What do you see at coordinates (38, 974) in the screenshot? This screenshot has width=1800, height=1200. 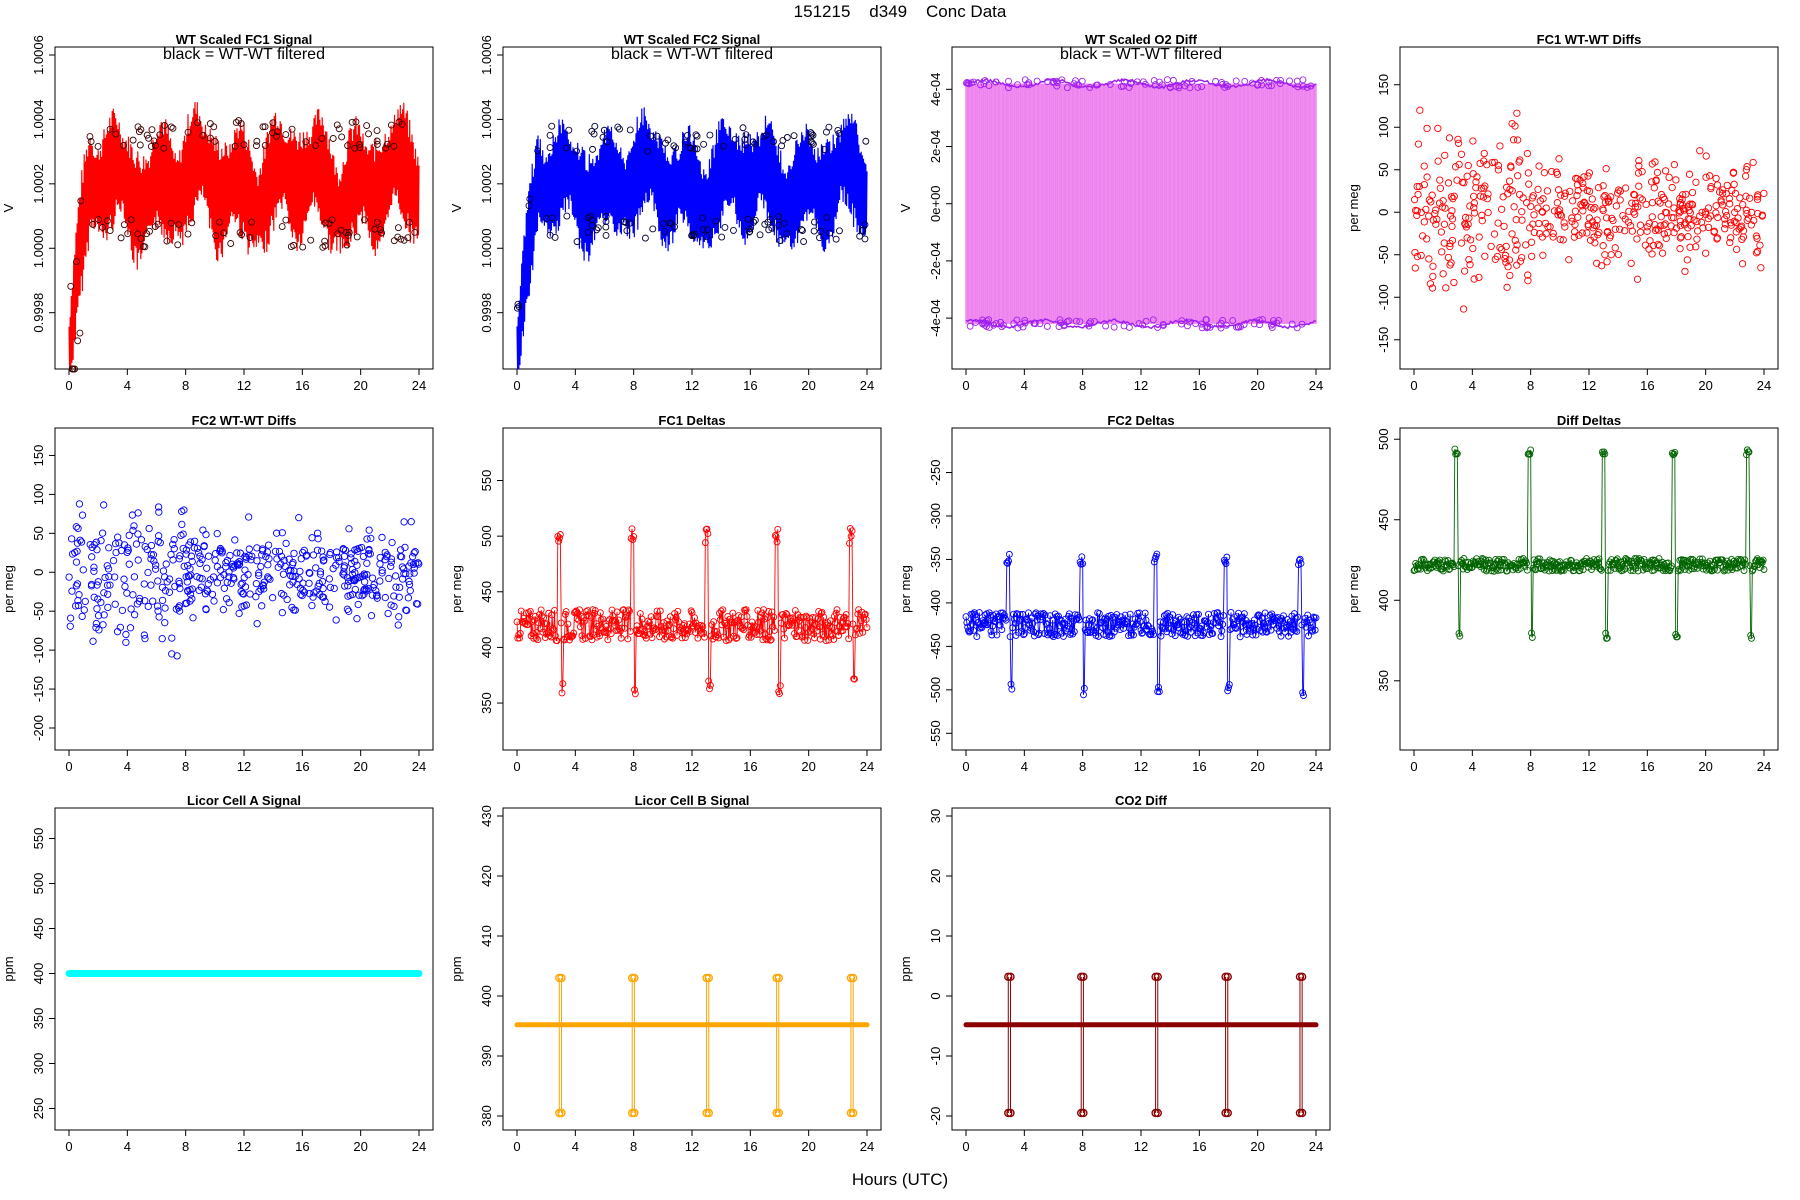 I see `y-tick-label: 400` at bounding box center [38, 974].